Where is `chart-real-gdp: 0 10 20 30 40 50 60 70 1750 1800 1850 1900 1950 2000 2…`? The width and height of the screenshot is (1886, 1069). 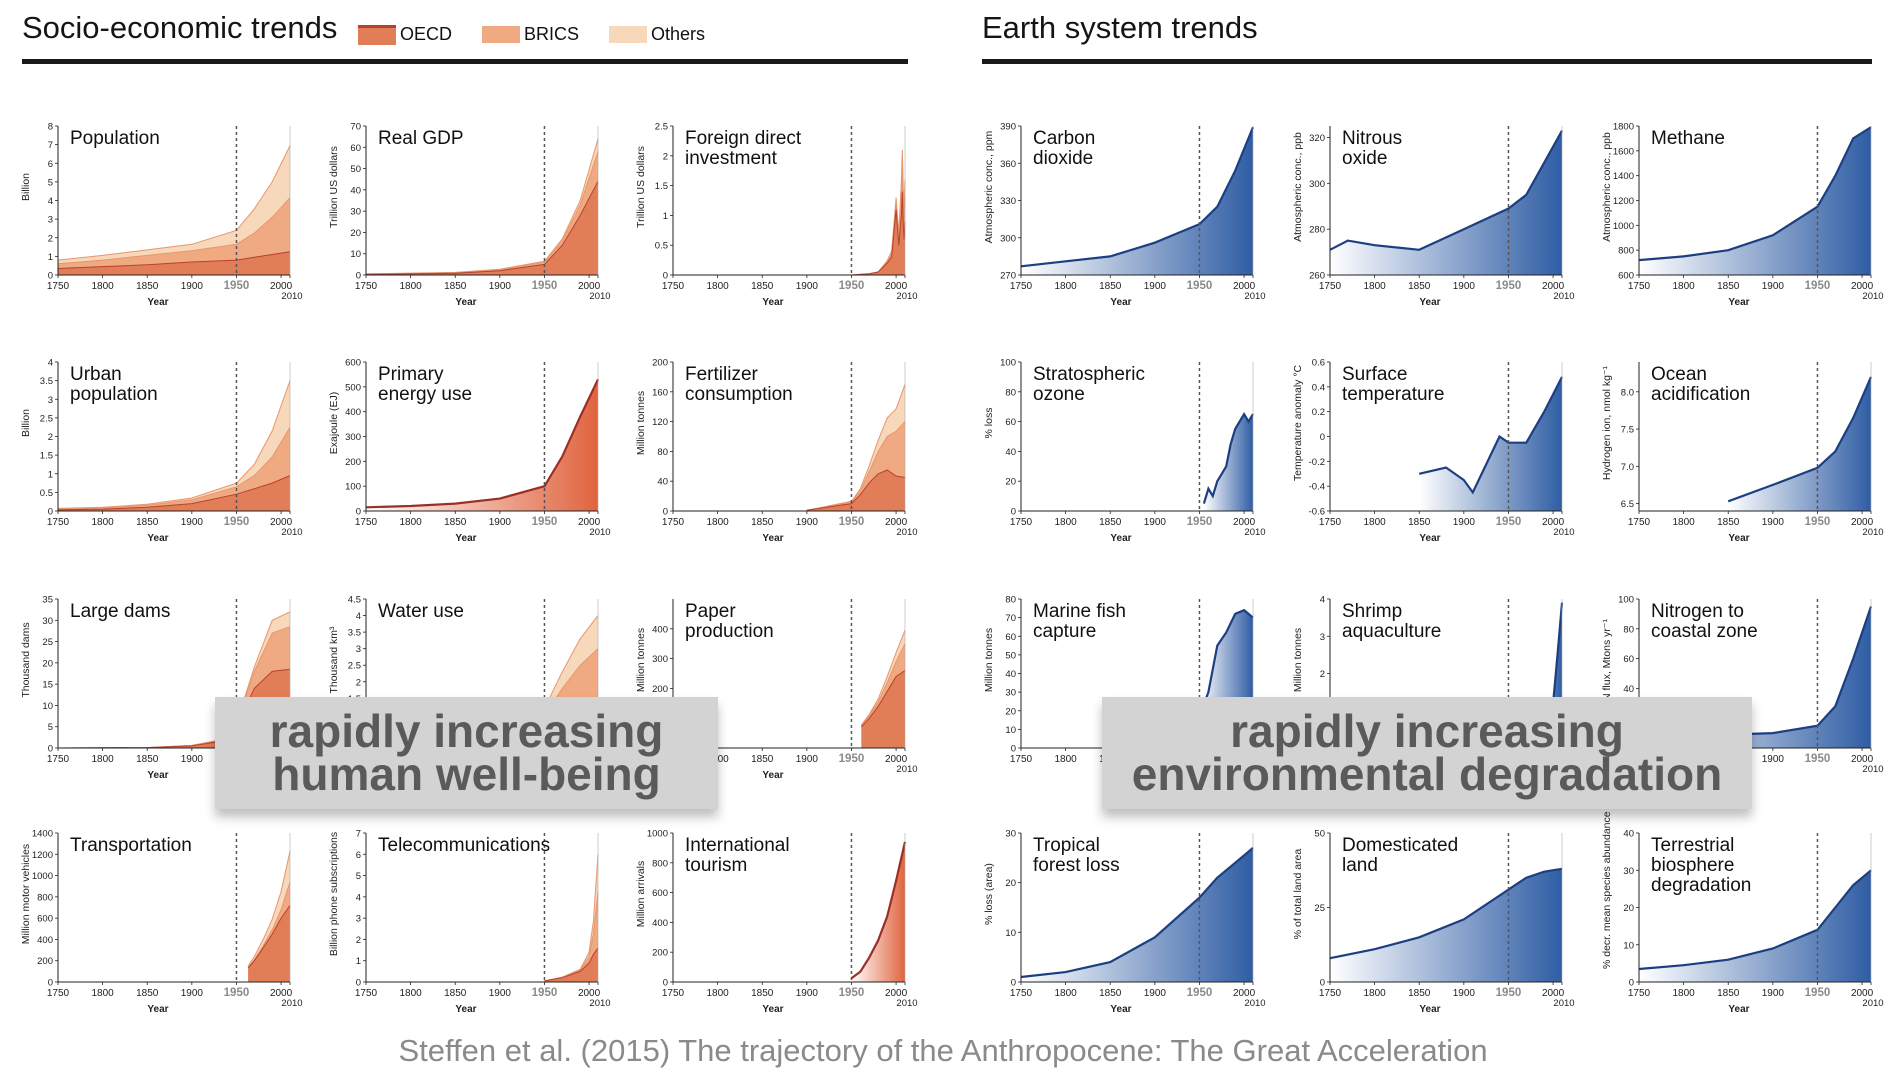 chart-real-gdp: 0 10 20 30 40 50 60 70 1750 1800 1850 1900 1950 2000 2… is located at coordinates (469, 217).